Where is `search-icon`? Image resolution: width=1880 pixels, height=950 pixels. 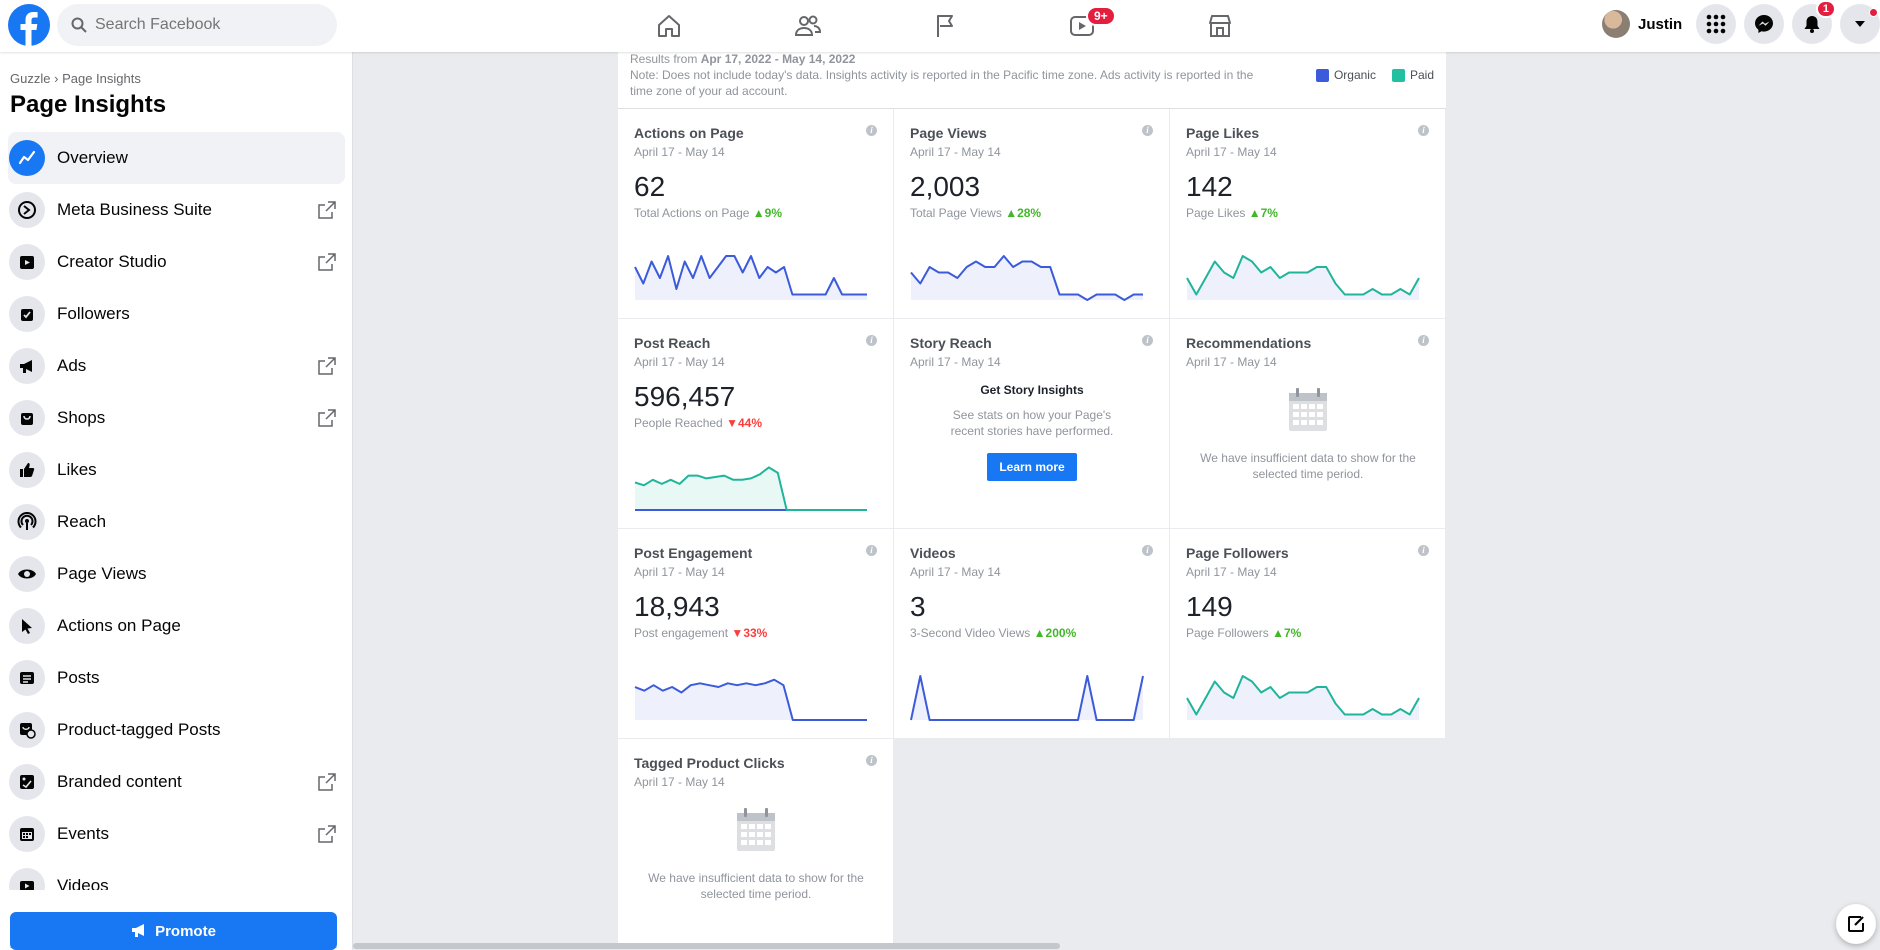
search-icon is located at coordinates (79, 25).